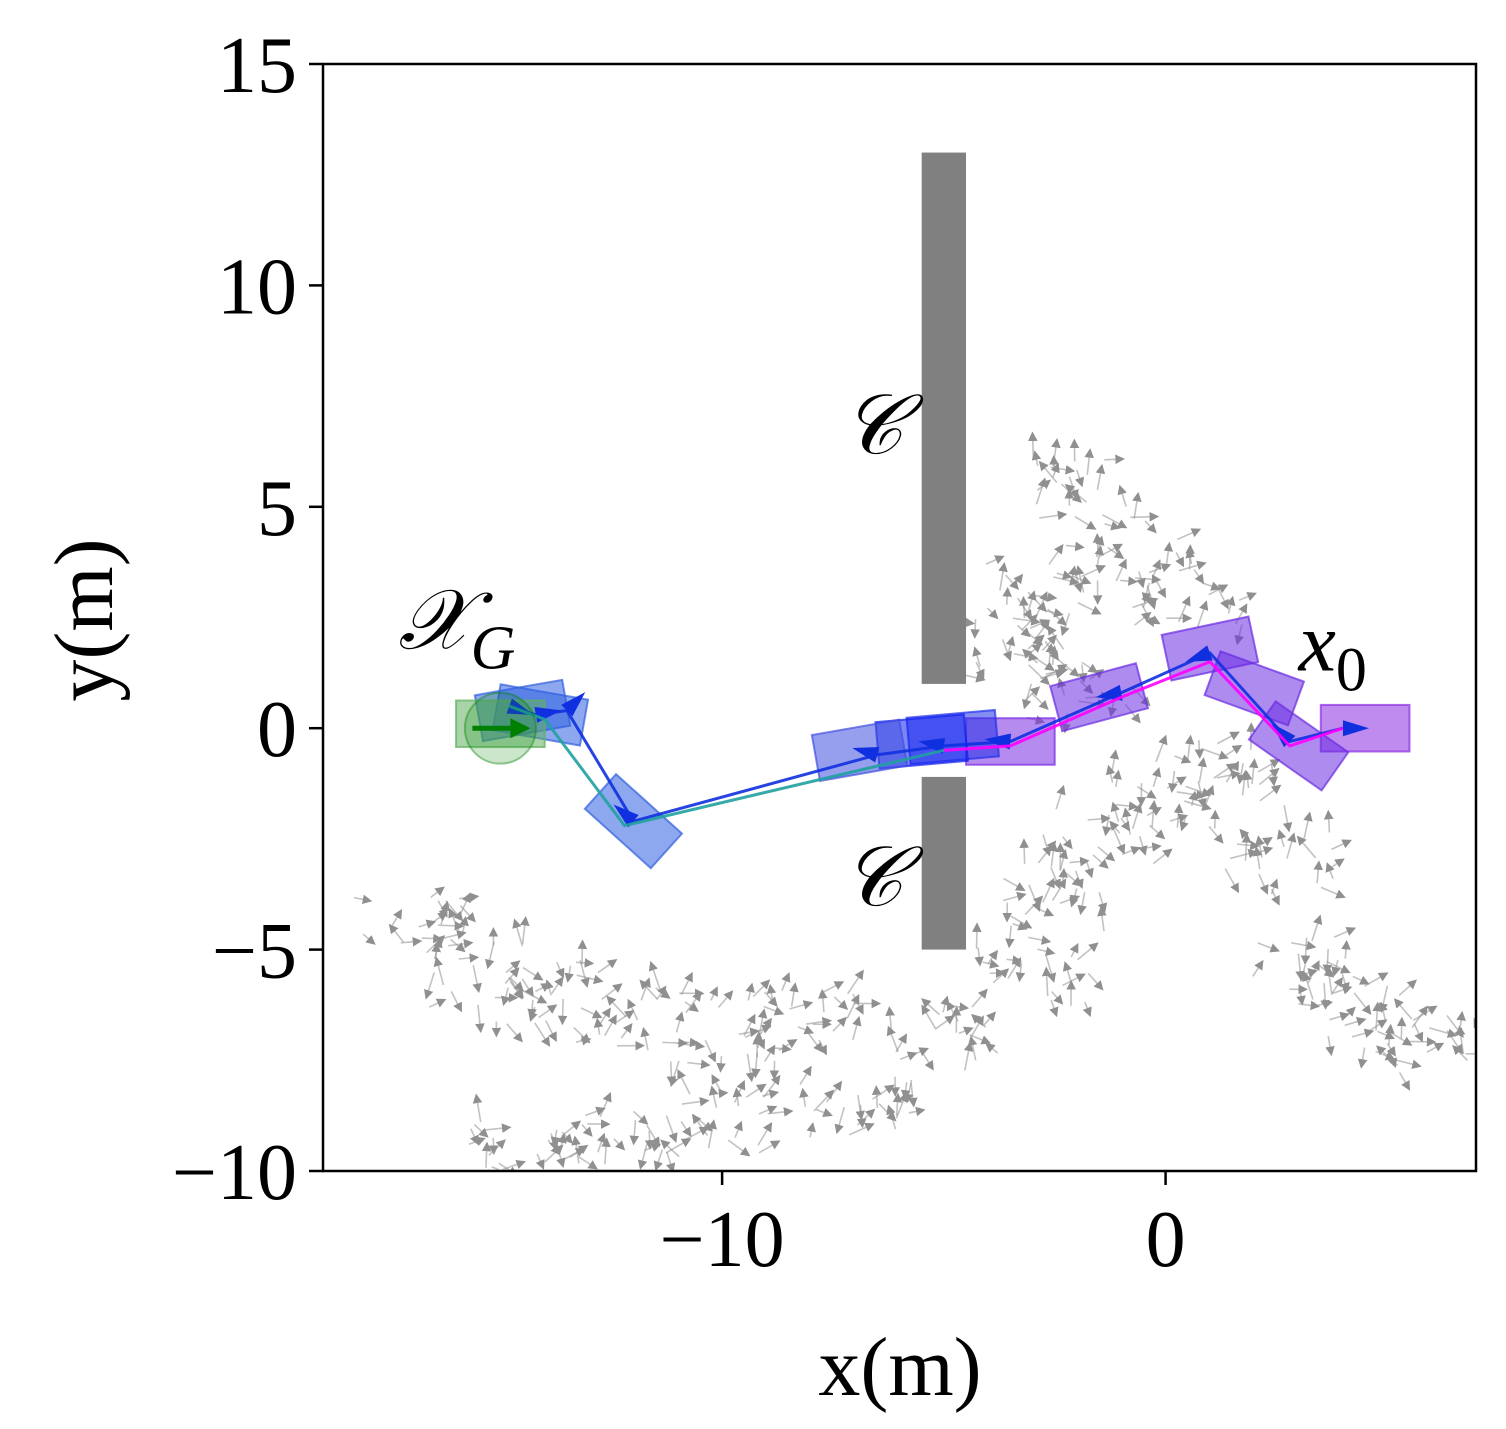 This screenshot has width=1506, height=1429. Describe the element at coordinates (257, 66) in the screenshot. I see `y-tick-label: 15` at that location.